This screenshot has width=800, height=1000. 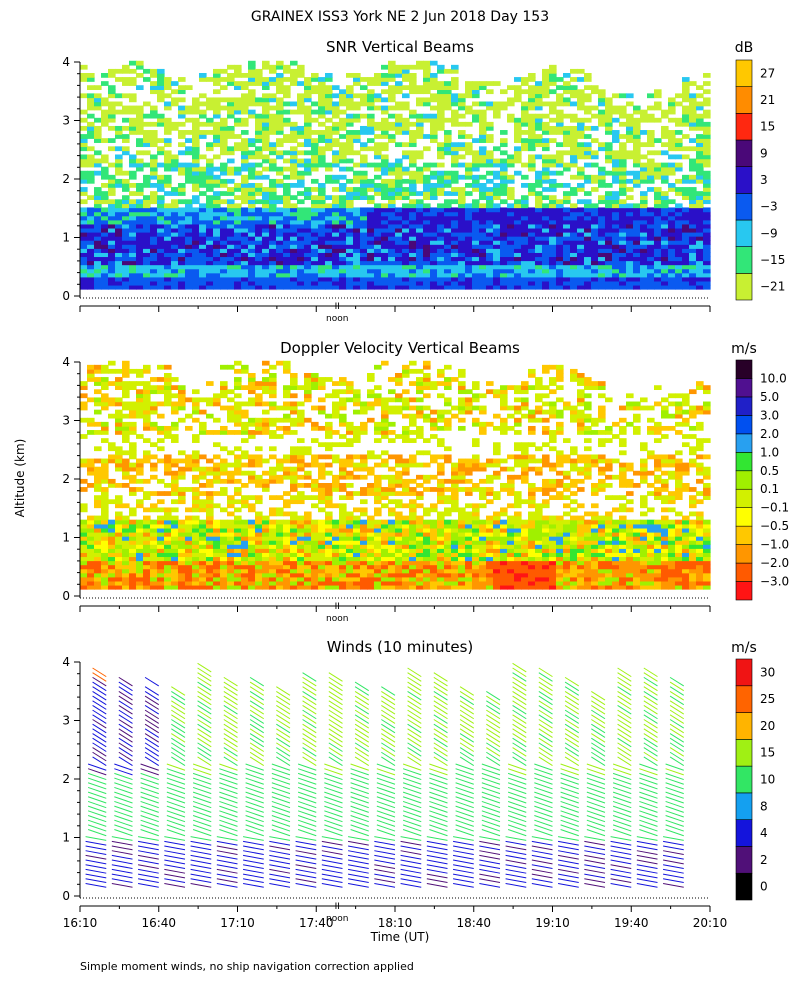 What do you see at coordinates (744, 100) in the screenshot?
I see `colorbar-swatch` at bounding box center [744, 100].